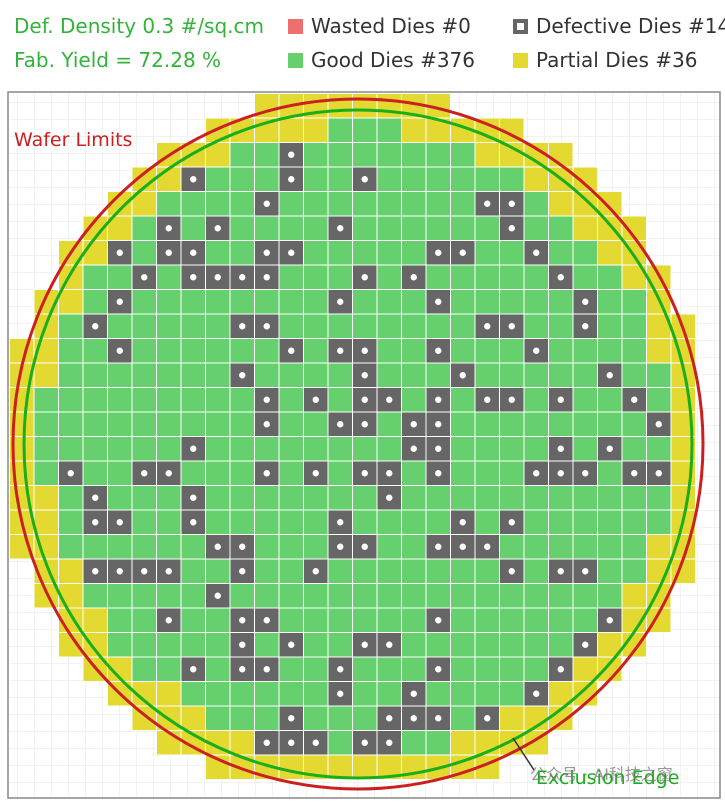 The width and height of the screenshot is (725, 802). What do you see at coordinates (605, 60) in the screenshot?
I see `legend-partial: Partial Dies #36` at bounding box center [605, 60].